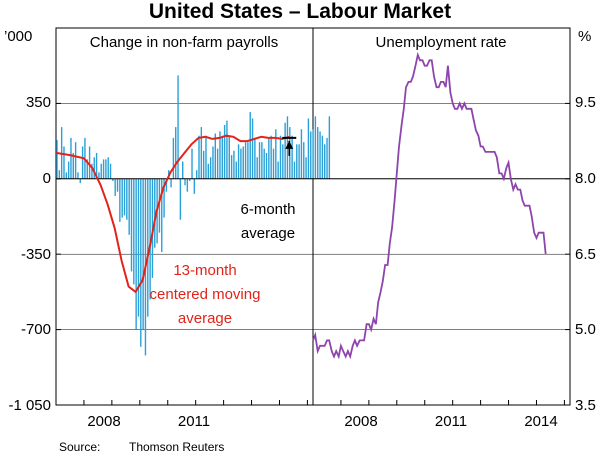 The width and height of the screenshot is (600, 457). I want to click on left-panel-title: Change in non-farm payrolls, so click(184, 42).